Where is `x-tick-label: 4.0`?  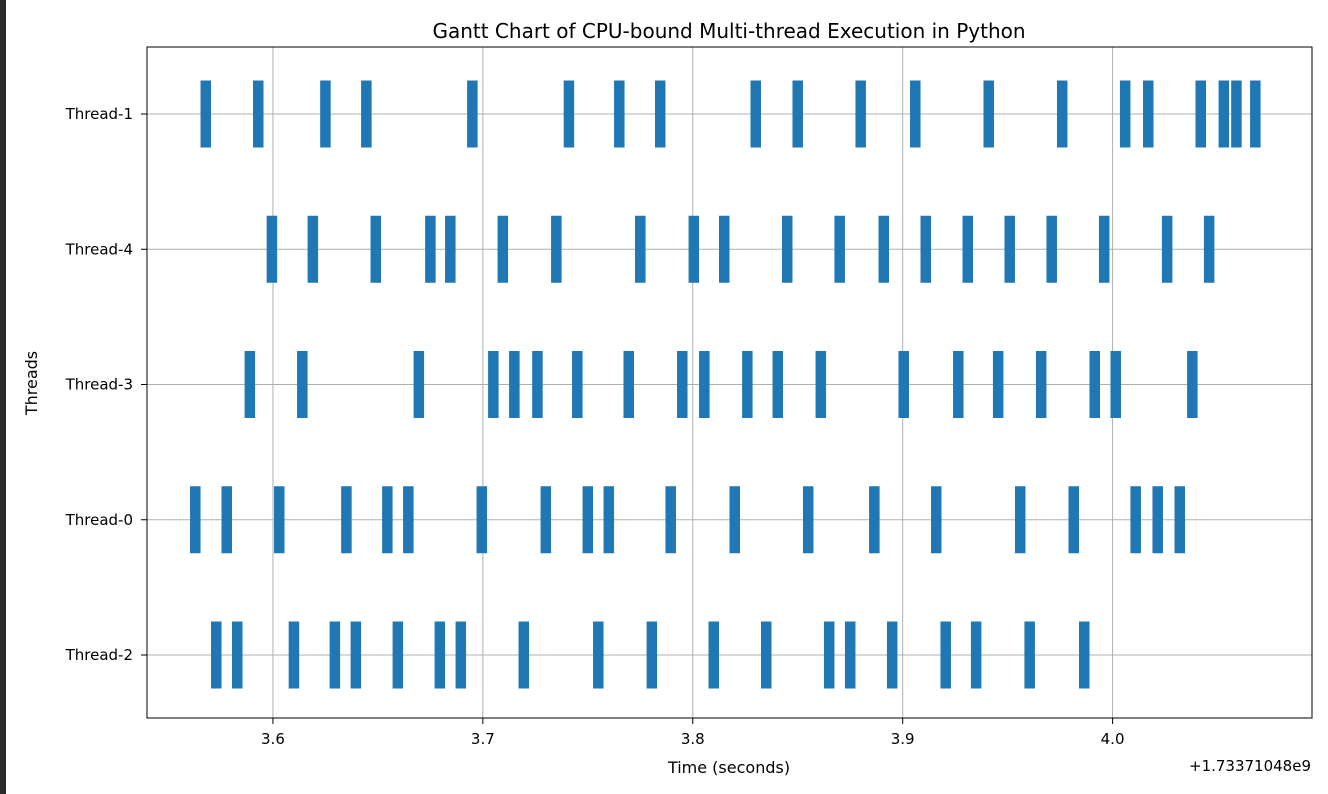
x-tick-label: 4.0 is located at coordinates (1113, 739).